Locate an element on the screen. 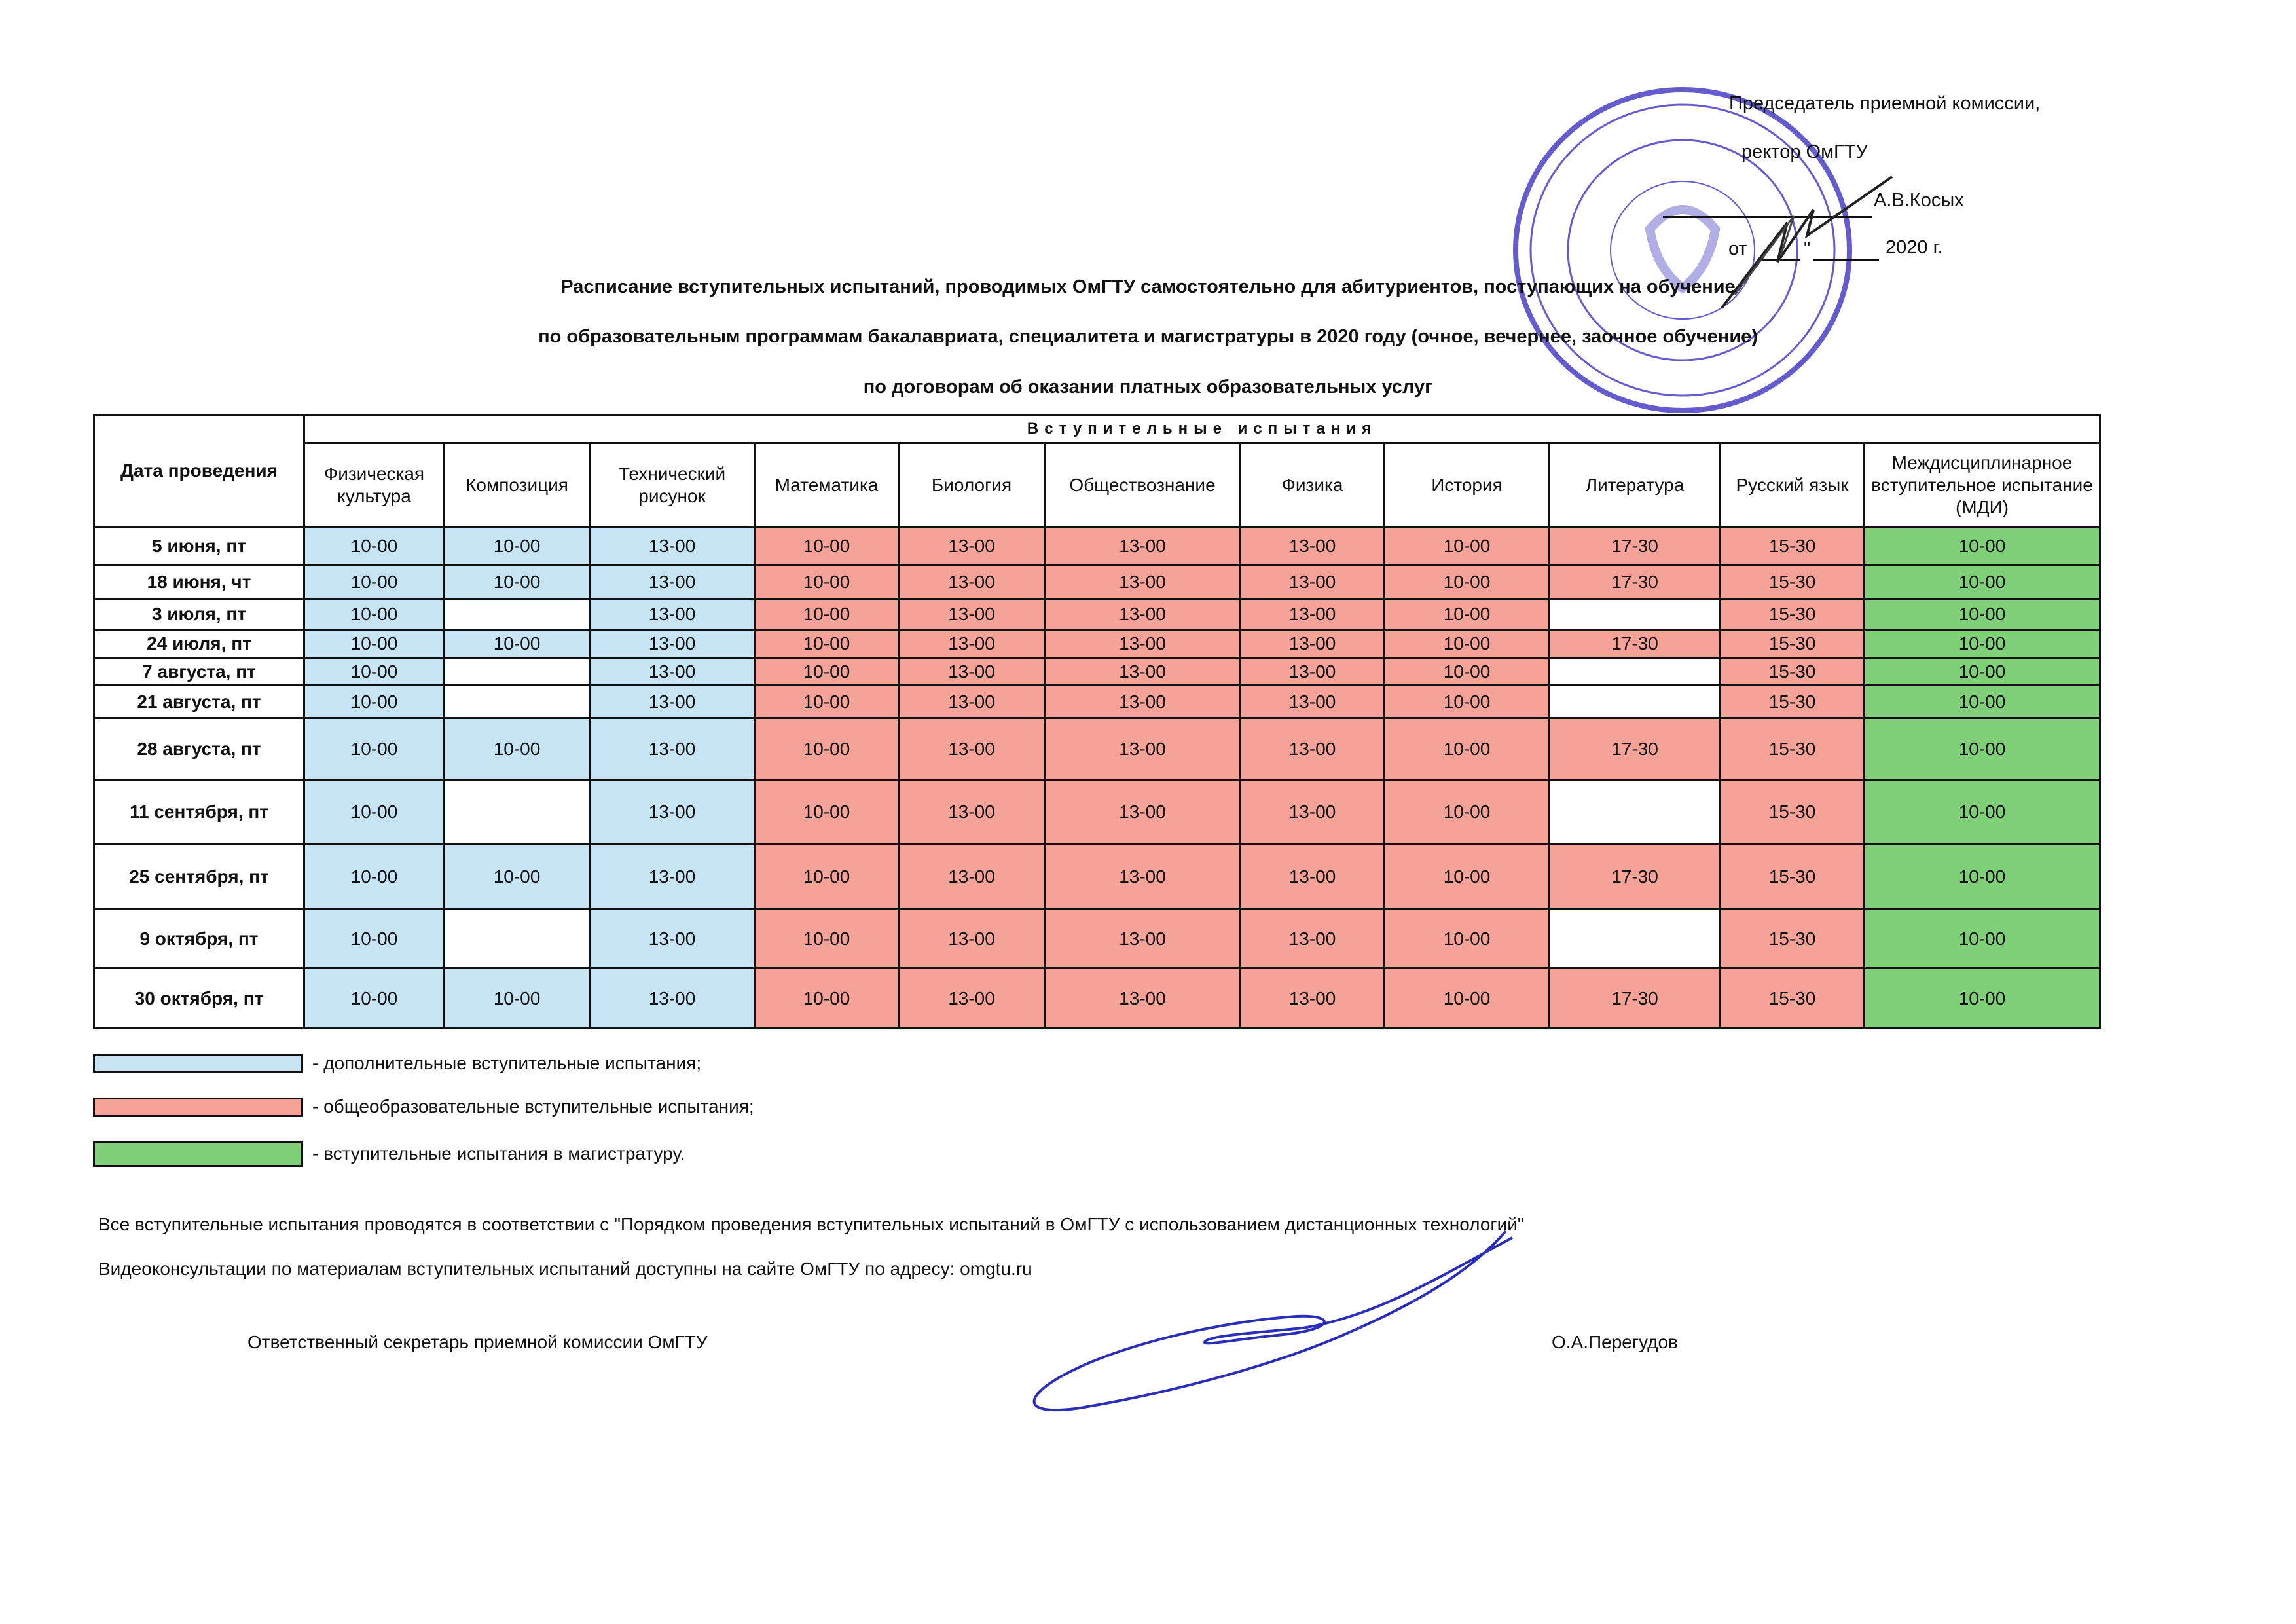  date-column-header: Дата проведения is located at coordinates (199, 471).